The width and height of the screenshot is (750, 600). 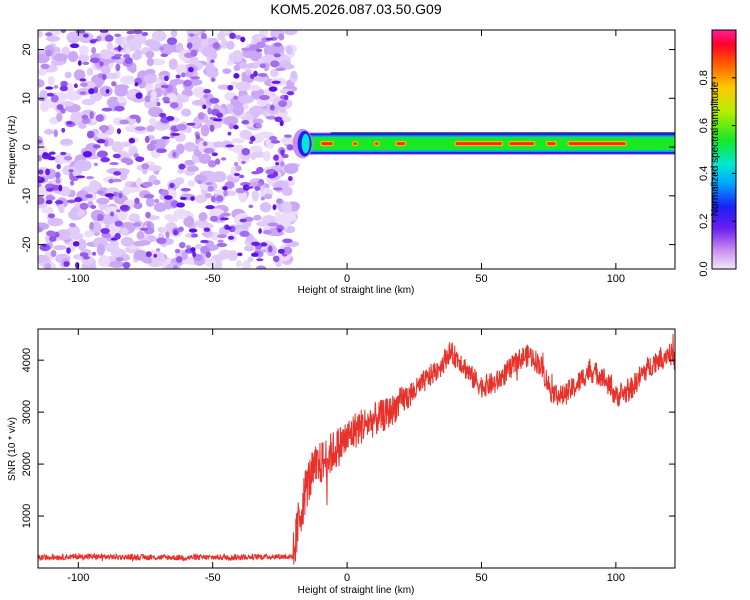 What do you see at coordinates (213, 279) in the screenshot?
I see `spectrogram-xtick-label: -50` at bounding box center [213, 279].